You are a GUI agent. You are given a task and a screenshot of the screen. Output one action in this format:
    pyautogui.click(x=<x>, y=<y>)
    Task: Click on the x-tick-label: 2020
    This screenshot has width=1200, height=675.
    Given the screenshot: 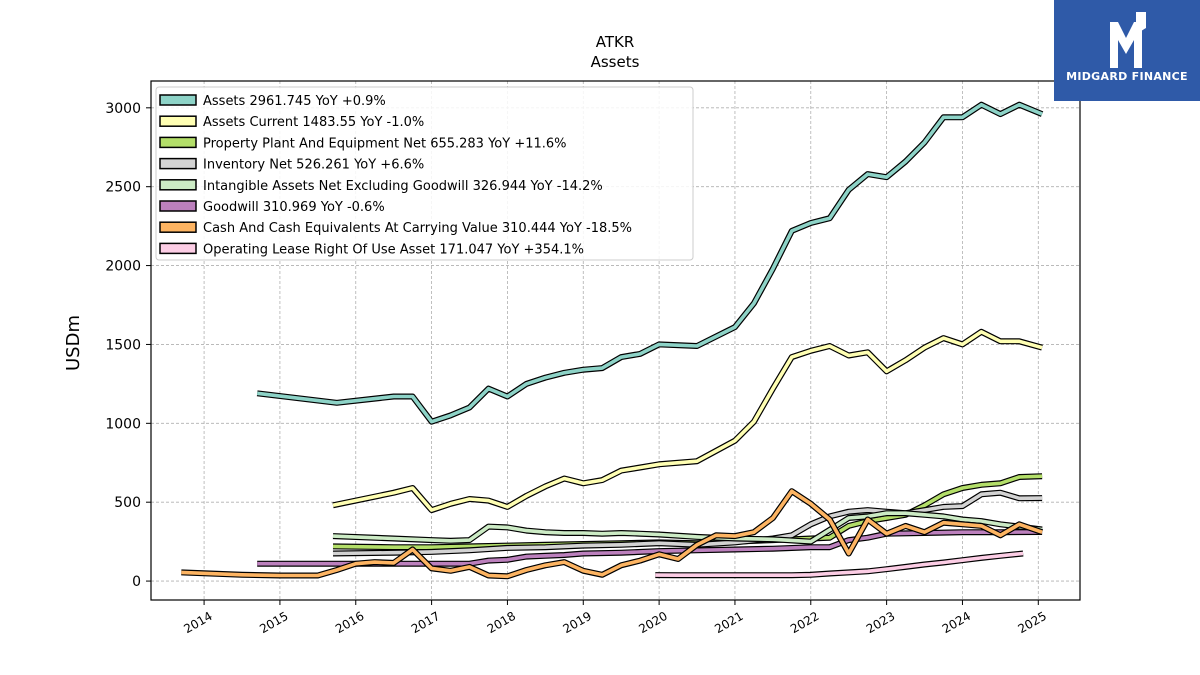 What is the action you would take?
    pyautogui.click(x=652, y=622)
    